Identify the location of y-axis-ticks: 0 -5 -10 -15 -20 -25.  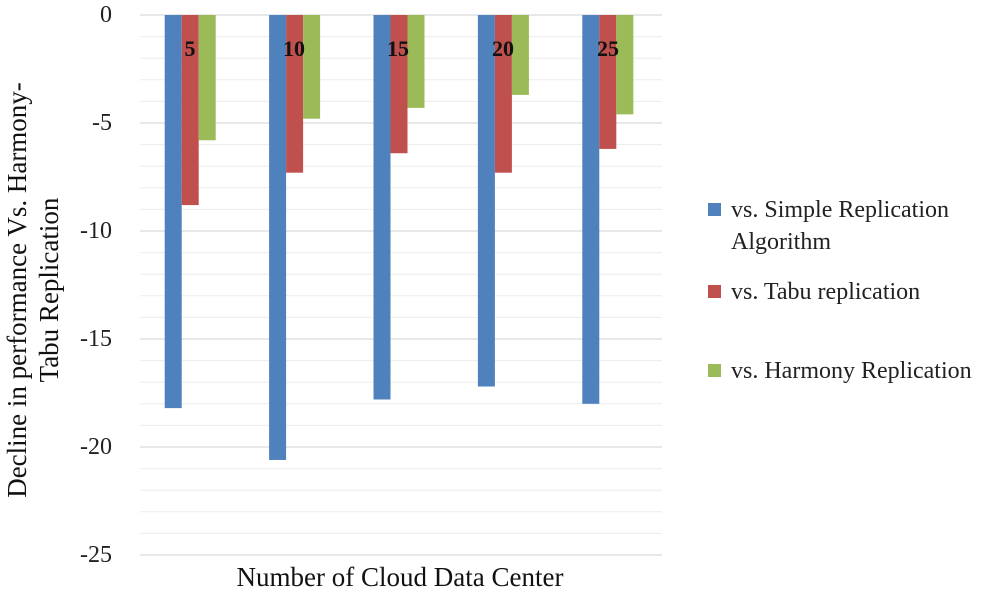
(96, 285).